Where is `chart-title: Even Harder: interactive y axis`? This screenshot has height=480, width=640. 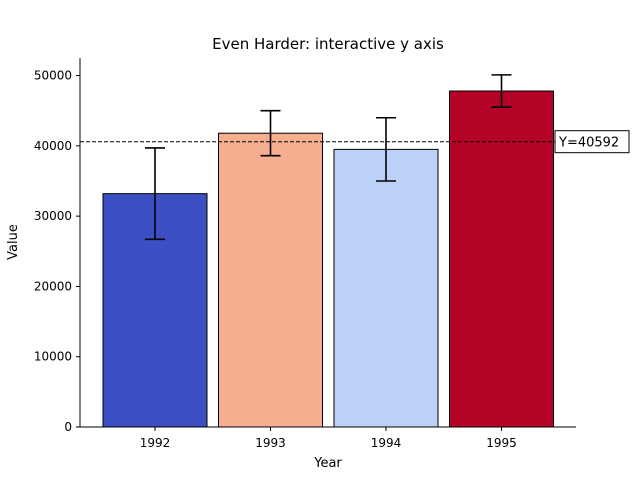 chart-title: Even Harder: interactive y axis is located at coordinates (328, 44).